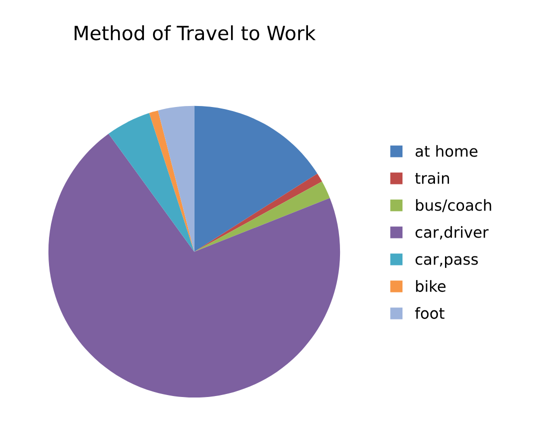 The height and width of the screenshot is (434, 555). I want to click on legend-label: foot, so click(429, 313).